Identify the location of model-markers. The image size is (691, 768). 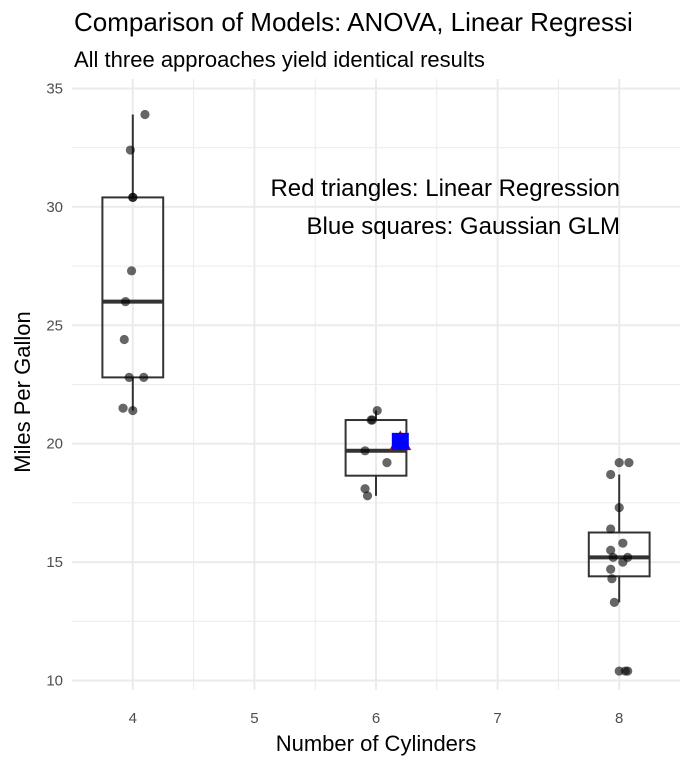
(400, 440).